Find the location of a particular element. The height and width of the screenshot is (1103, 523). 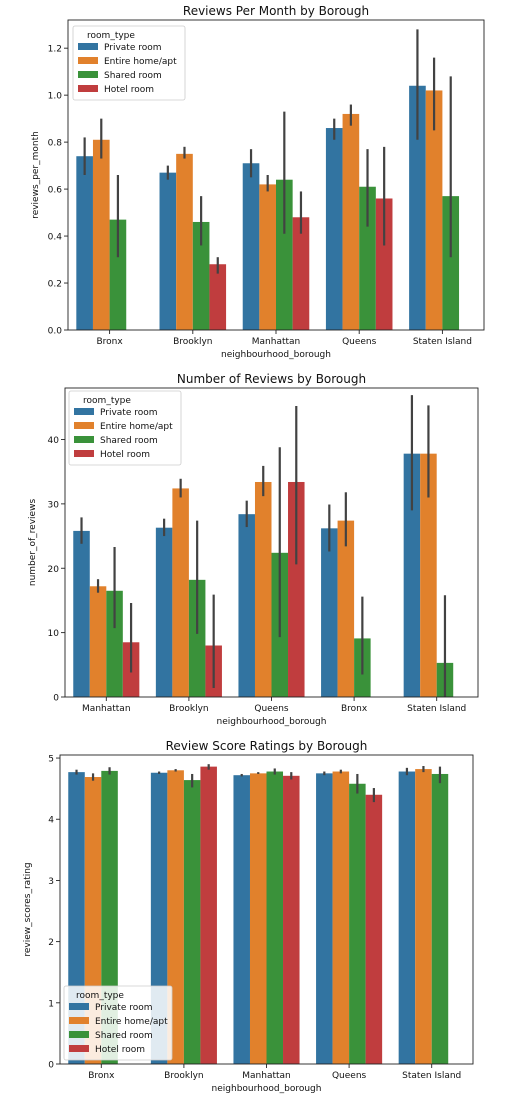

y-tick-label: 3 is located at coordinates (51, 882).